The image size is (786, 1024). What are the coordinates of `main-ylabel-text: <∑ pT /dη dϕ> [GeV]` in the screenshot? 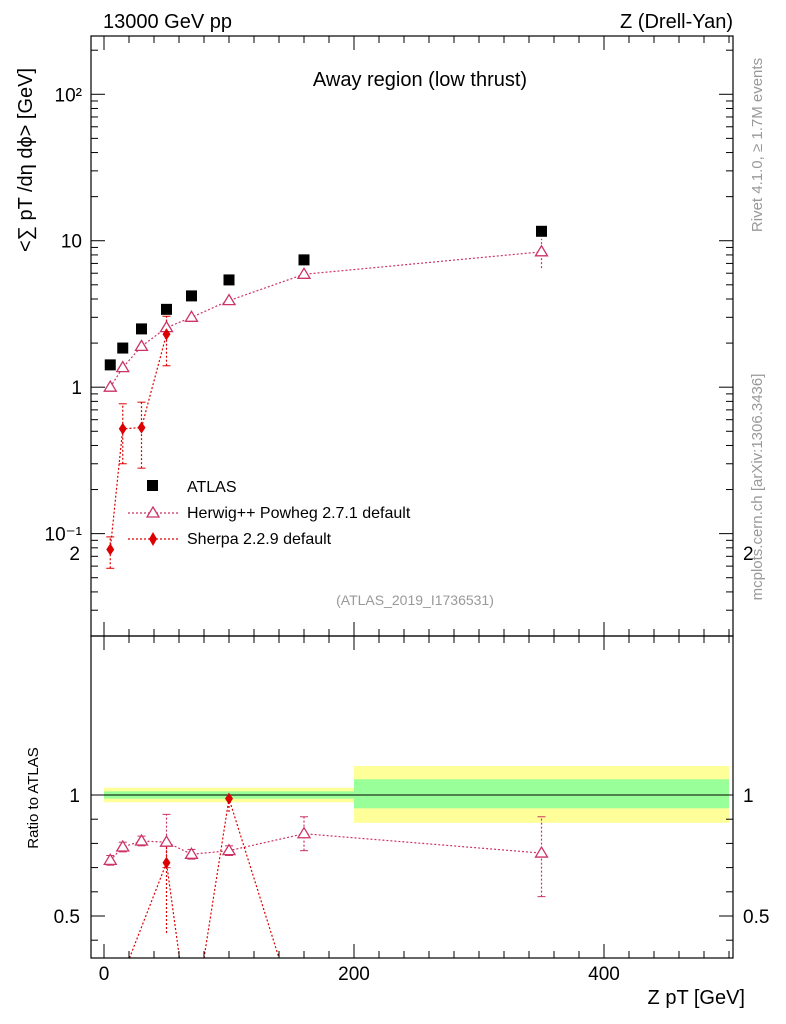 It's located at (26, 160).